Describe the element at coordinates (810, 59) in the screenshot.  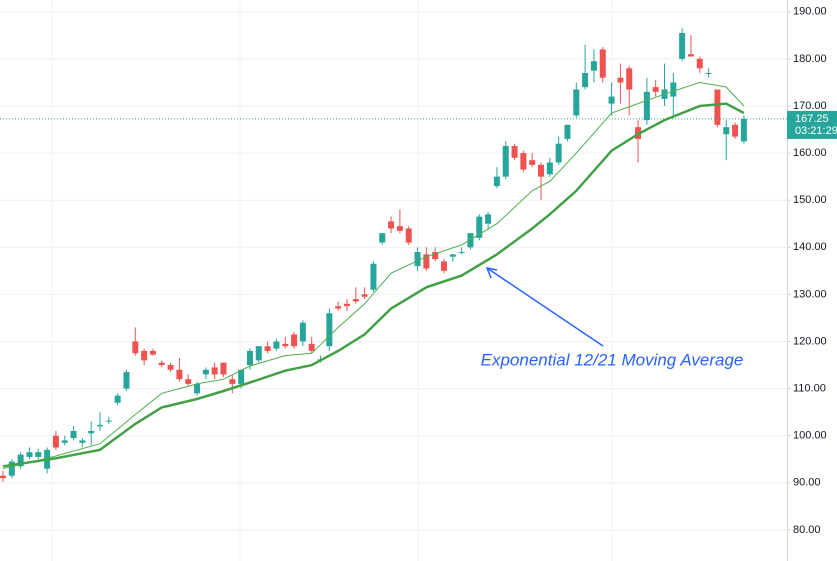
I see `y-tick-label: 180.00` at that location.